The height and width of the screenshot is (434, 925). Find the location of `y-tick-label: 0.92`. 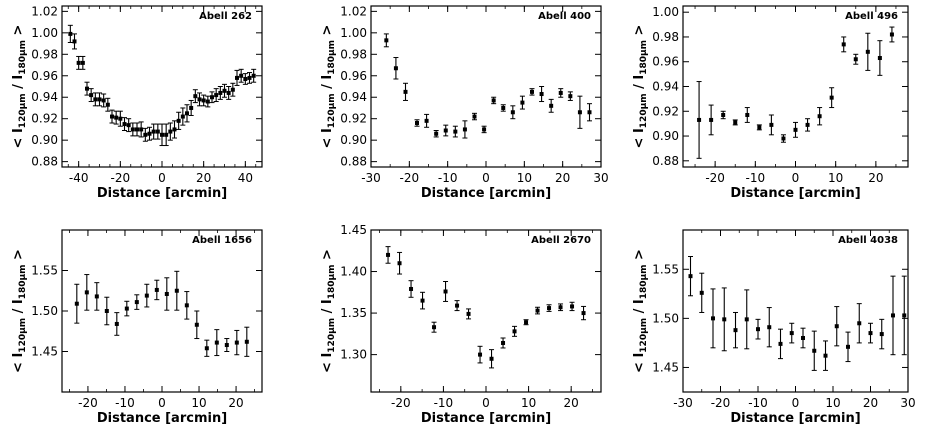

y-tick-label: 0.92 is located at coordinates (353, 119).